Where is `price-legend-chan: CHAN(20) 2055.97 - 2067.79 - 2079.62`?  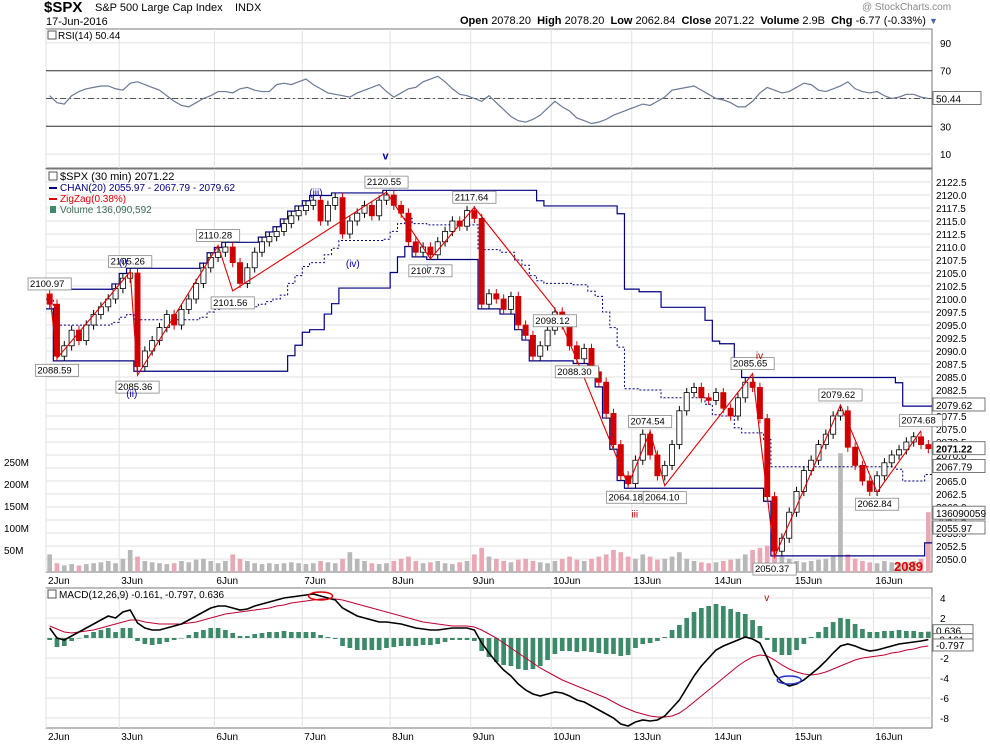
price-legend-chan: CHAN(20) 2055.97 - 2067.79 - 2079.62 is located at coordinates (148, 188).